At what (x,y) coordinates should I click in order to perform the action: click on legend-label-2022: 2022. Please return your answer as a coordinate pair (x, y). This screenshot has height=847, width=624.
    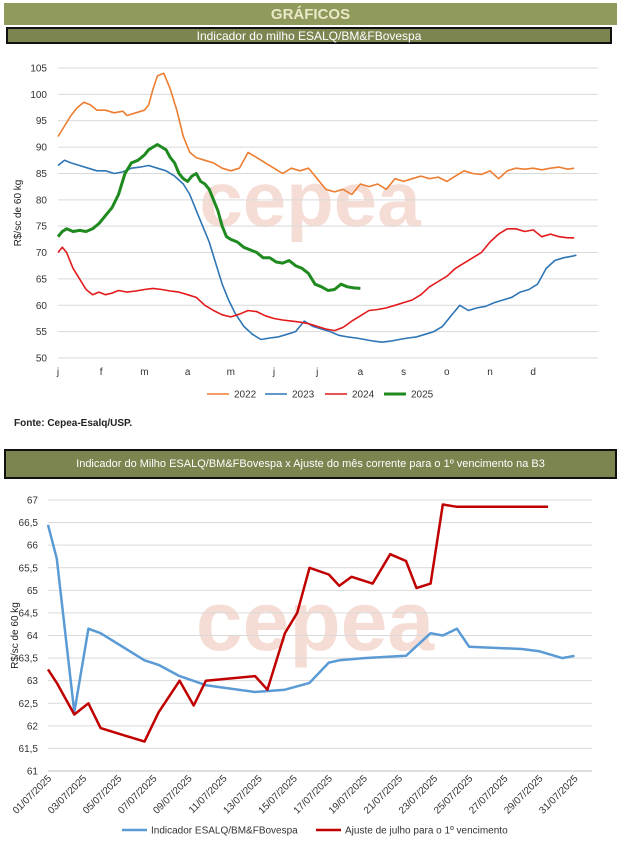
    Looking at the image, I should click on (245, 395).